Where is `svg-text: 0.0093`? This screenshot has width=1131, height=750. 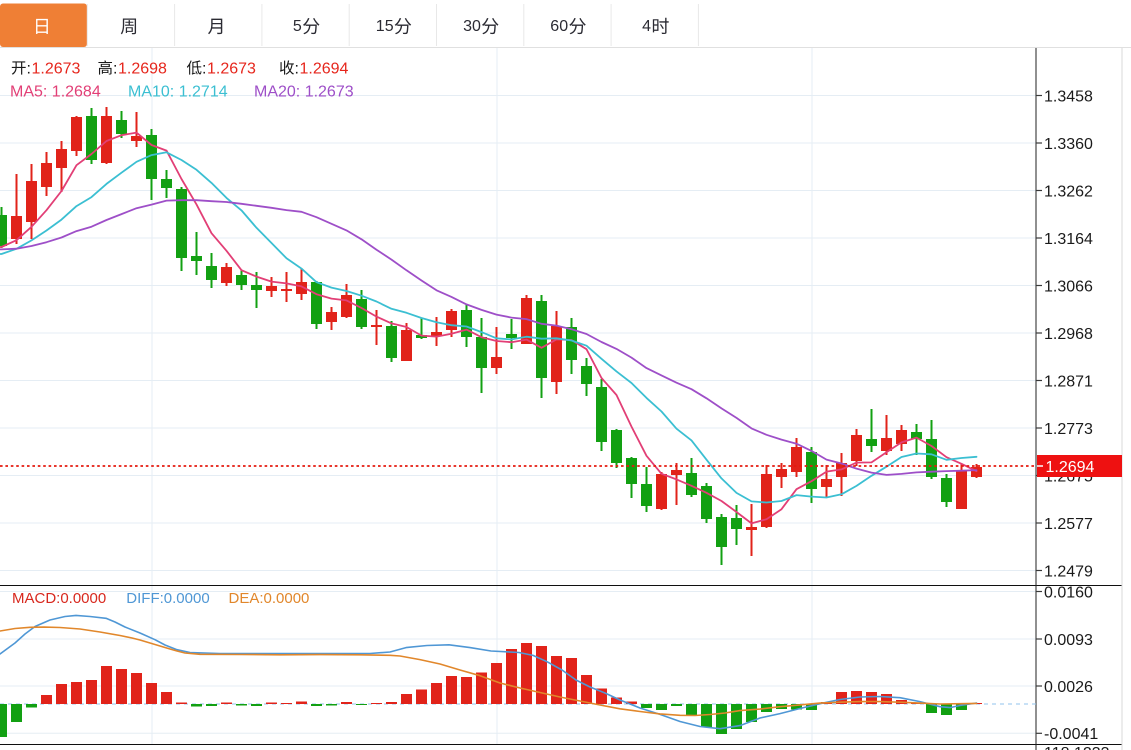
svg-text: 0.0093 is located at coordinates (1068, 640).